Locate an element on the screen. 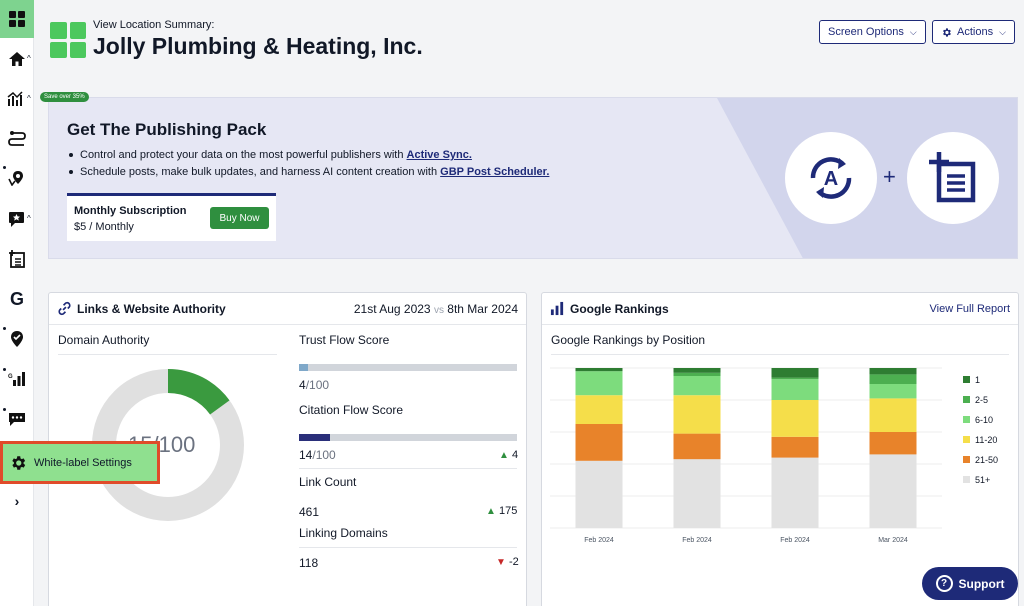 The image size is (1024, 606). trust-flow-score: 4/100 is located at coordinates (314, 385).